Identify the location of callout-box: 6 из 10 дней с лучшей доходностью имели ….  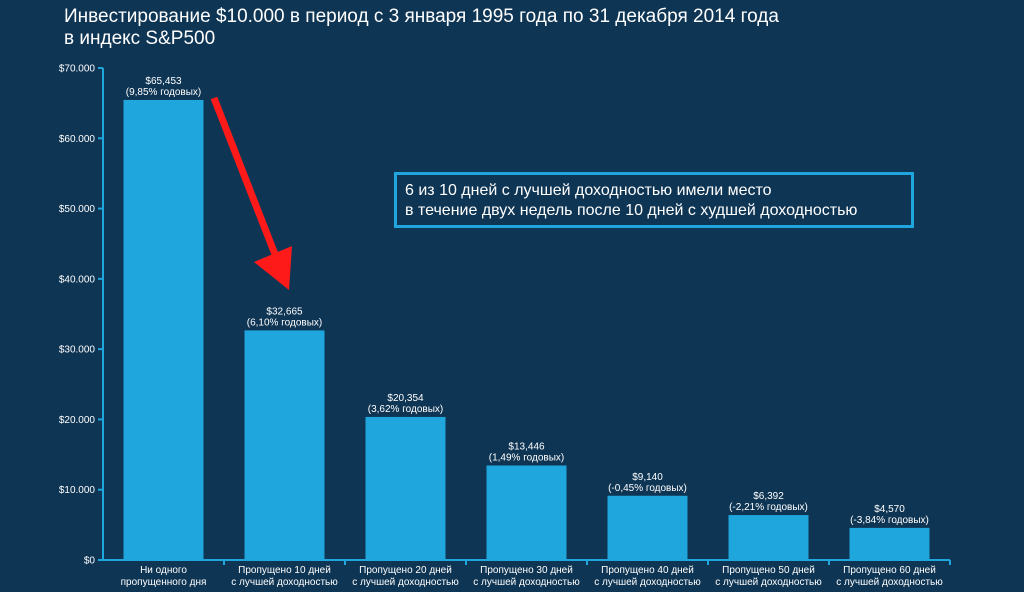
(654, 200).